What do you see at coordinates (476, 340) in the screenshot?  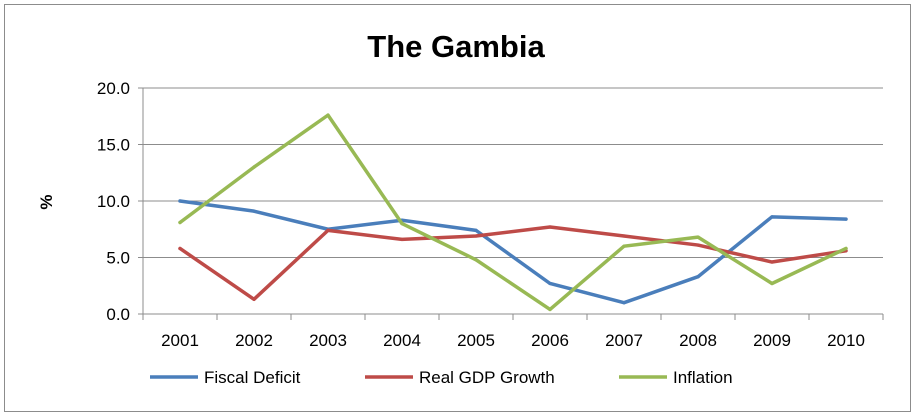 I see `x-tick-label: 2005` at bounding box center [476, 340].